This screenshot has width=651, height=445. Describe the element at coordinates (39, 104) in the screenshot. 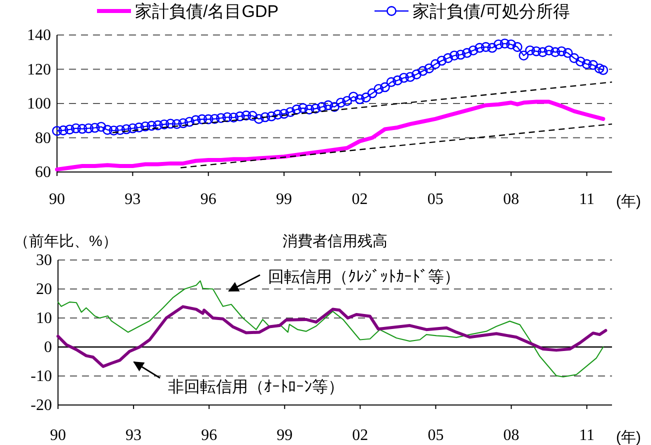

I see `y-tick-label: 100` at that location.